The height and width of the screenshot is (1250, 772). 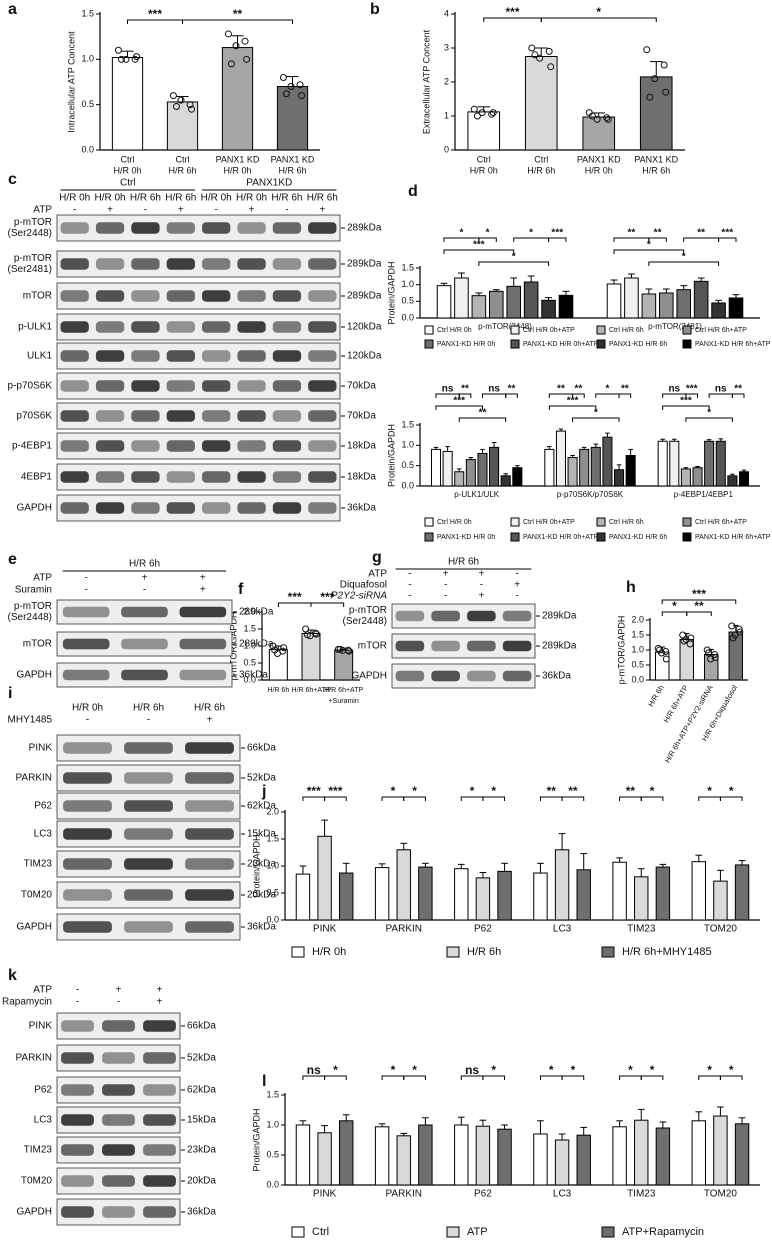 What do you see at coordinates (12, 975) in the screenshot?
I see `panel-letter: k` at bounding box center [12, 975].